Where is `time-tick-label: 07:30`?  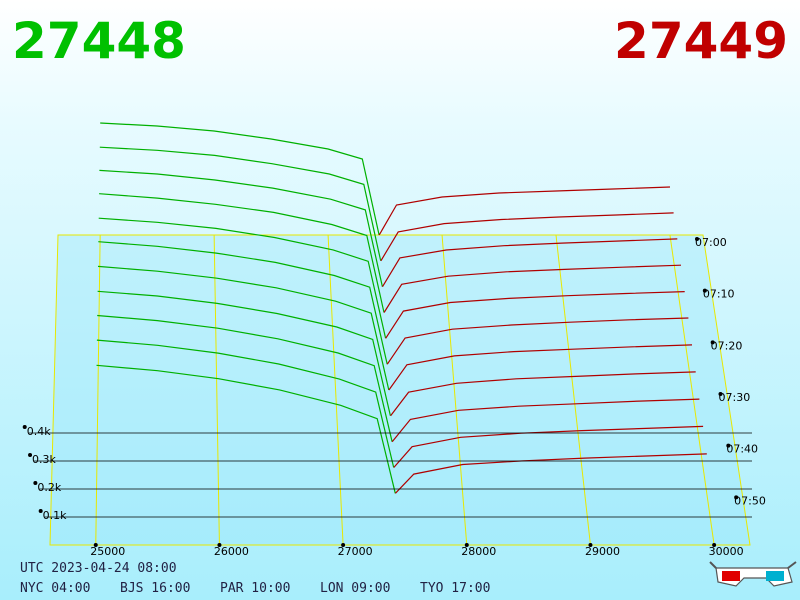 time-tick-label: 07:30 is located at coordinates (735, 397).